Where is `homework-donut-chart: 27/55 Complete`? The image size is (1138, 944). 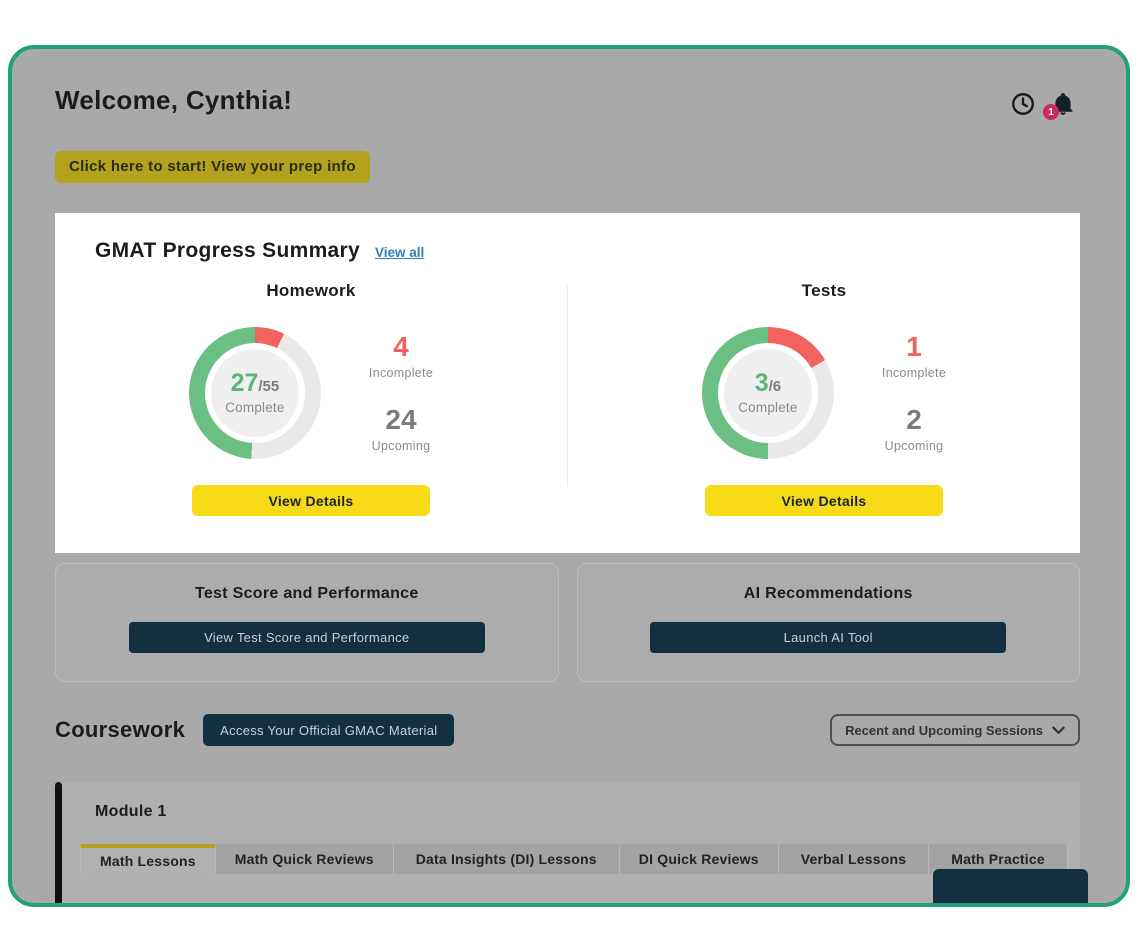 homework-donut-chart: 27/55 Complete is located at coordinates (254, 393).